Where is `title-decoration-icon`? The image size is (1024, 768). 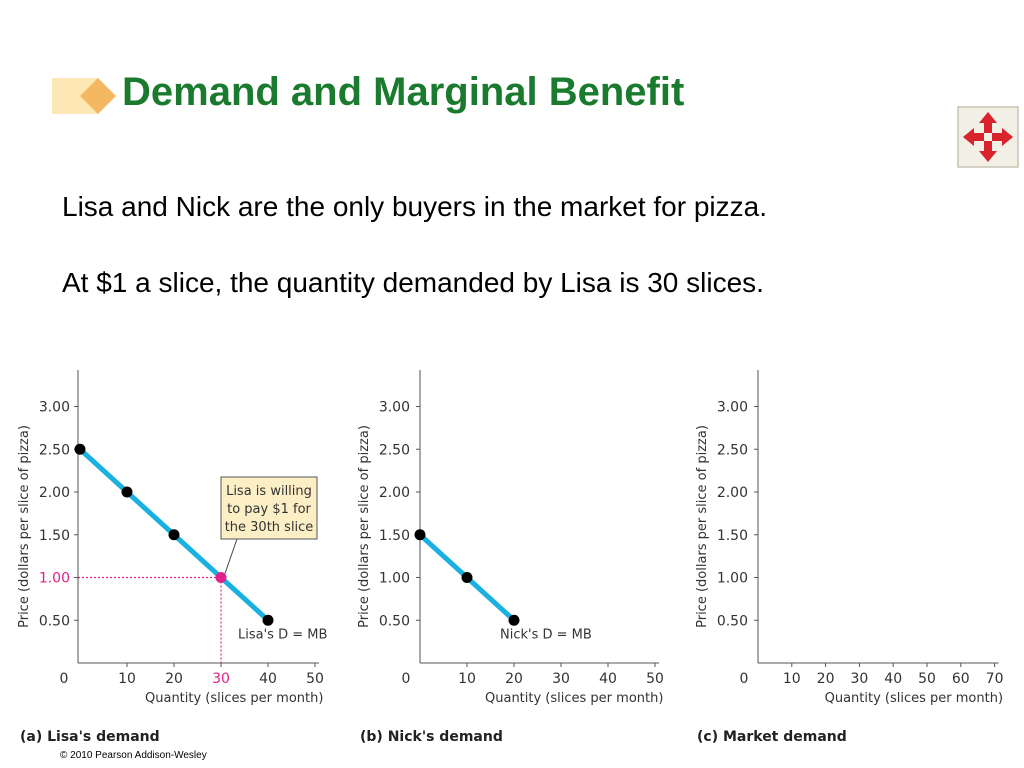
title-decoration-icon is located at coordinates (84, 96).